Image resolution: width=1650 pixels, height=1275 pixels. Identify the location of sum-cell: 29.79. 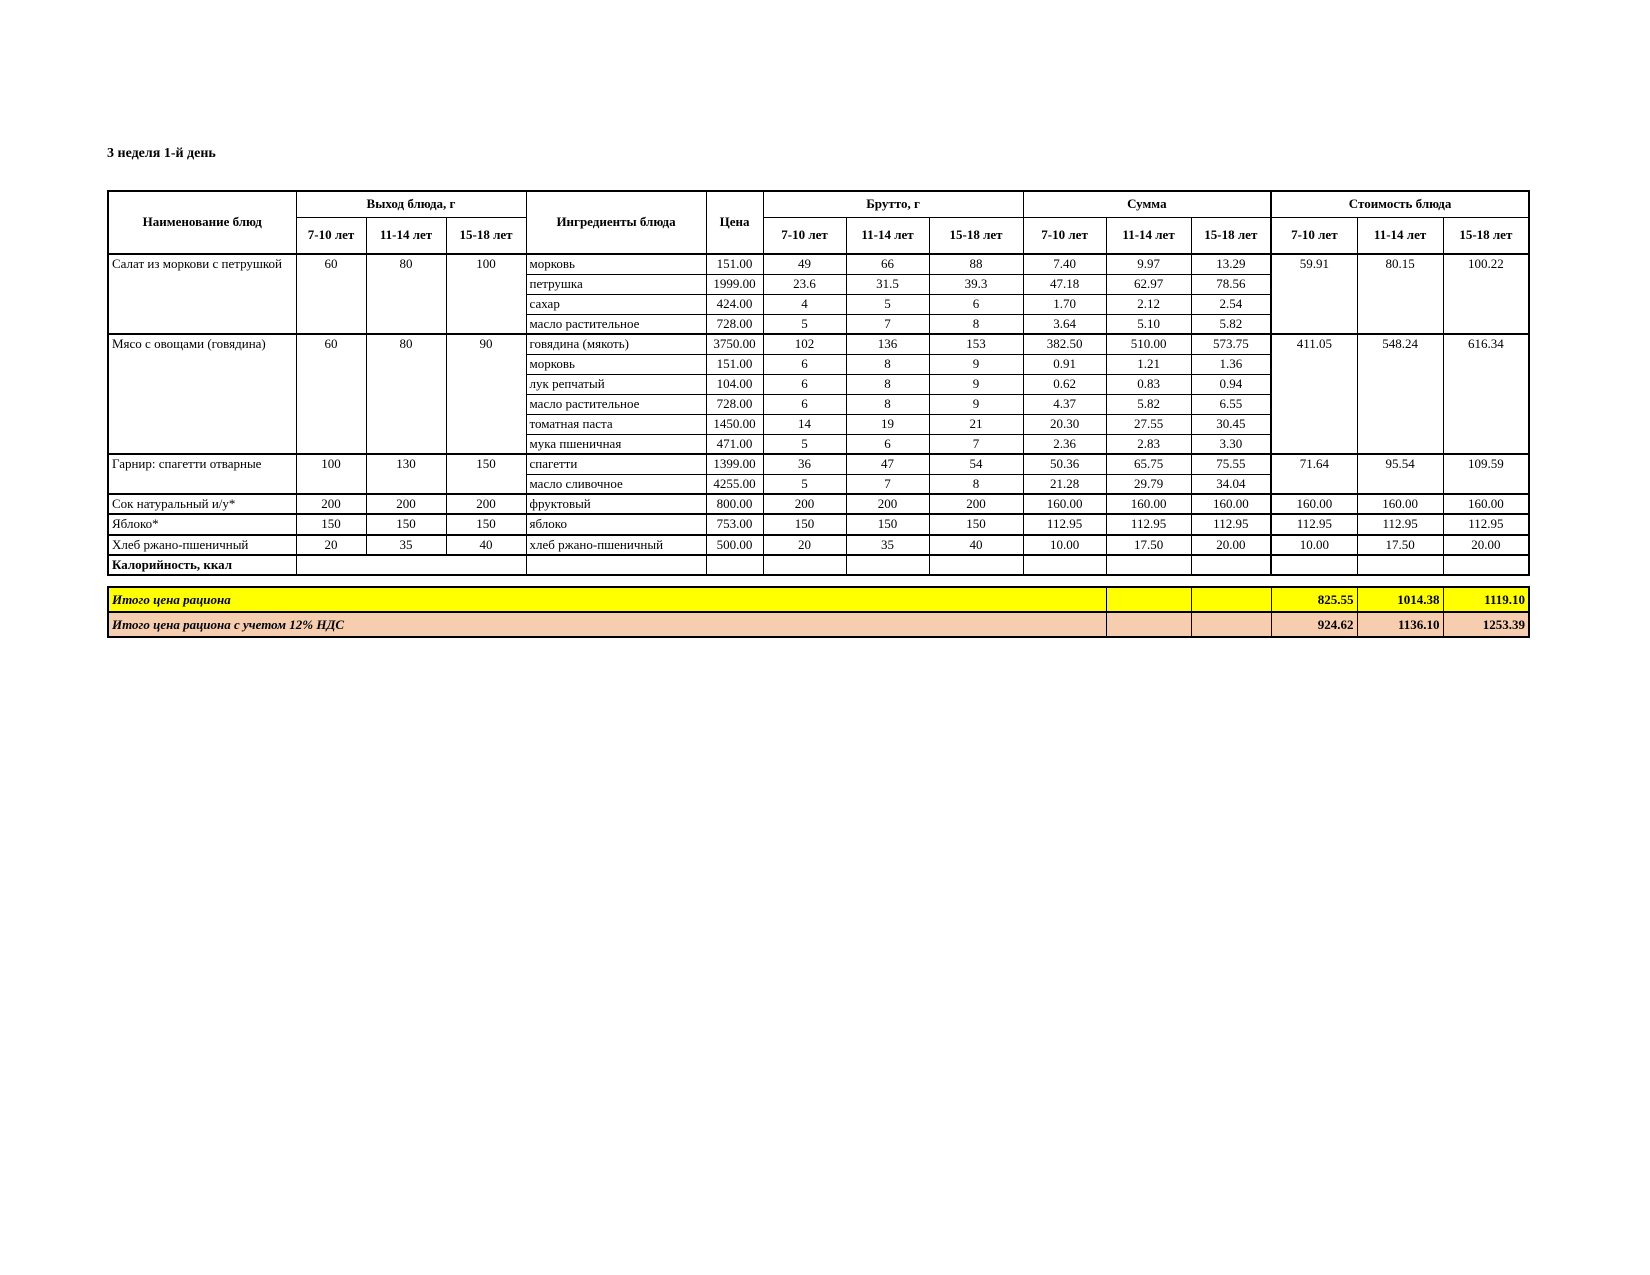
(1148, 484).